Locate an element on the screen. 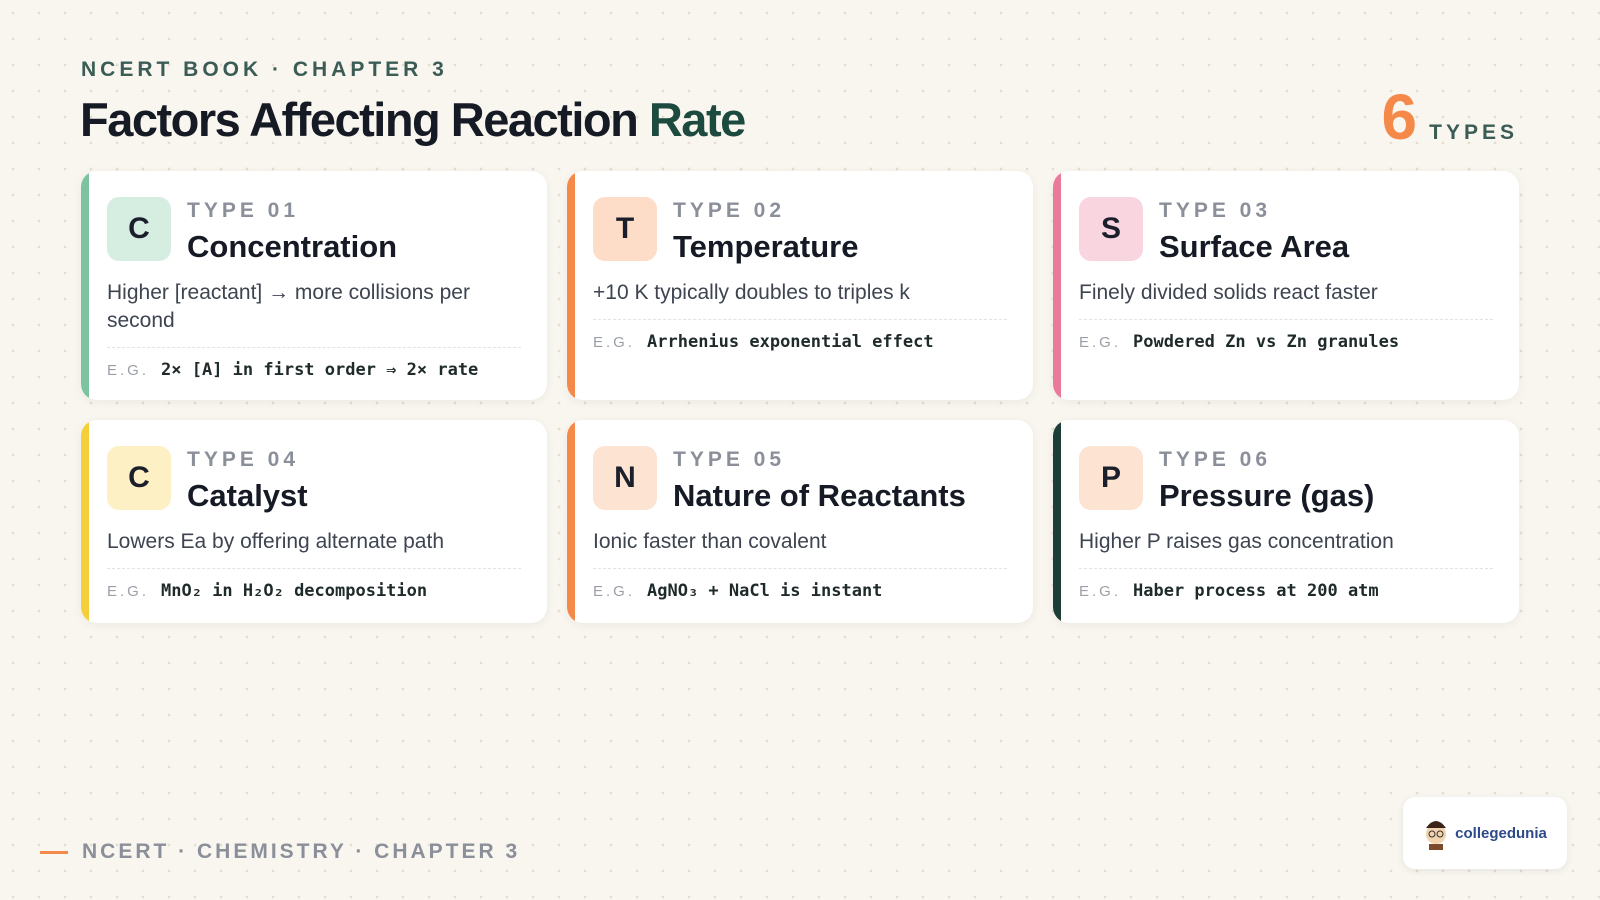 This screenshot has width=1600, height=900. card-icon: P is located at coordinates (1111, 478).